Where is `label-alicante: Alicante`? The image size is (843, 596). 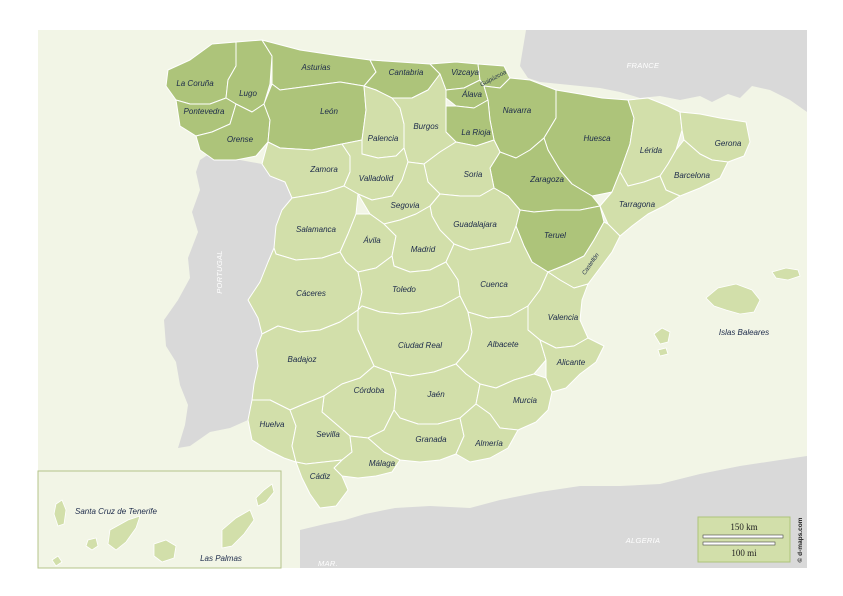 label-alicante: Alicante is located at coordinates (571, 362).